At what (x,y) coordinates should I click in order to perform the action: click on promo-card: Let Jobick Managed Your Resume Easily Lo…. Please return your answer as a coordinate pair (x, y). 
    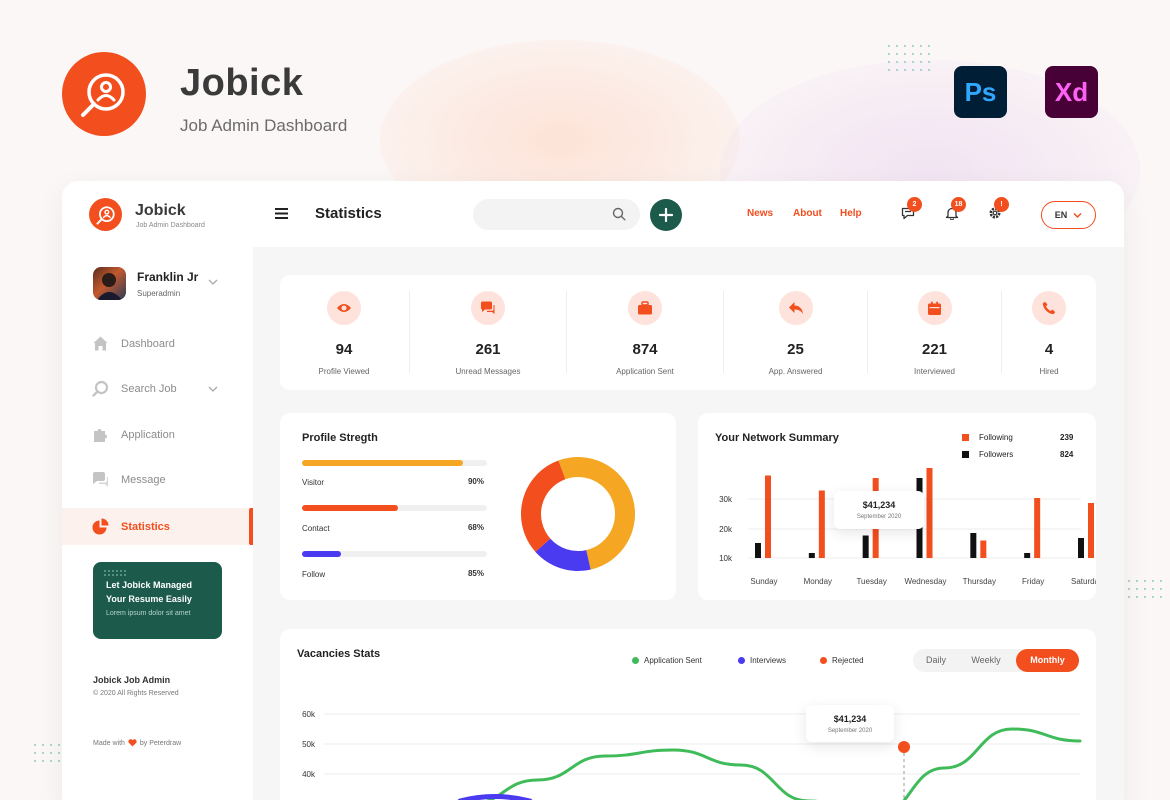
    Looking at the image, I should click on (157, 600).